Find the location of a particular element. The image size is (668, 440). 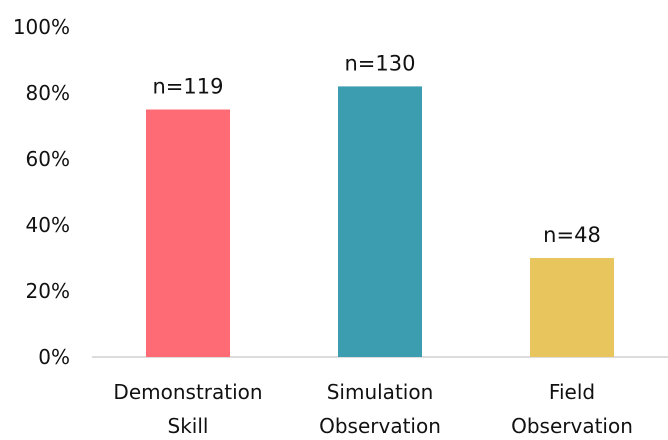

y-axis: 0% 20% 40% 60% 80% 100% is located at coordinates (41, 192).